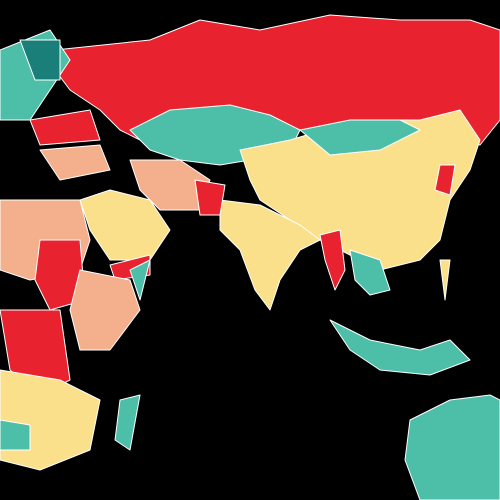 This screenshot has width=500, height=500. I want to click on india, so click(270, 255).